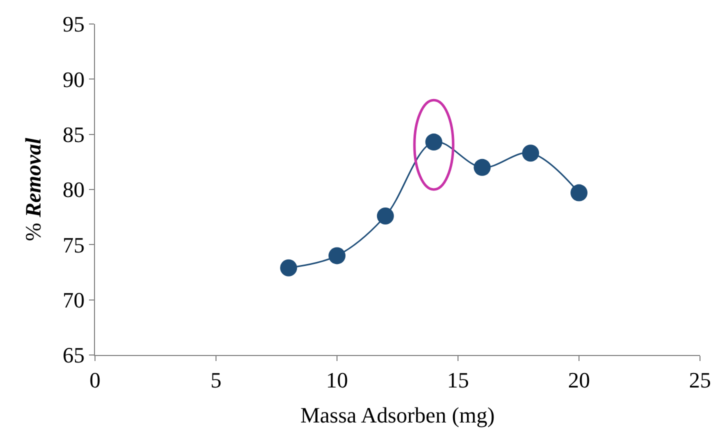 This screenshot has height=435, width=723. Describe the element at coordinates (216, 379) in the screenshot. I see `x-tick-label: 5` at that location.